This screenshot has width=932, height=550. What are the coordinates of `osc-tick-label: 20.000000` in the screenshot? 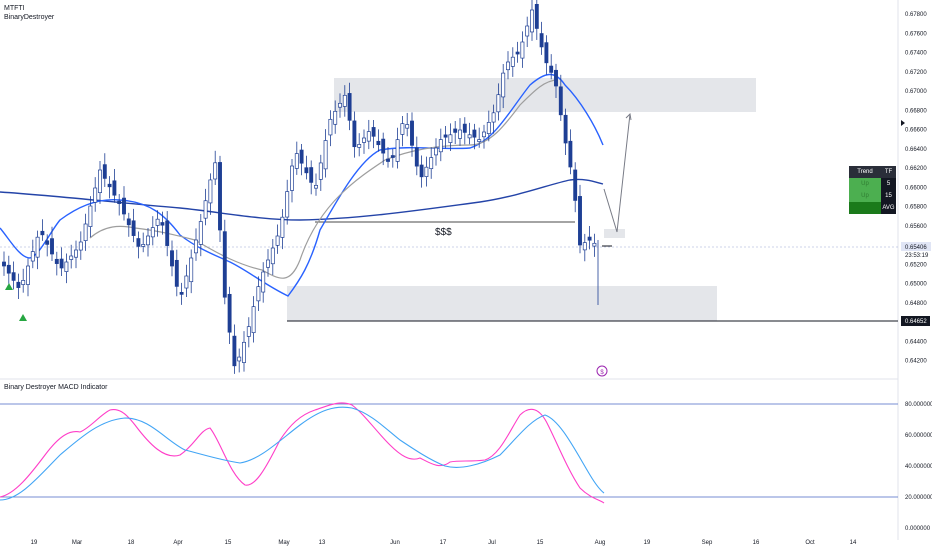 It's located at (918, 498).